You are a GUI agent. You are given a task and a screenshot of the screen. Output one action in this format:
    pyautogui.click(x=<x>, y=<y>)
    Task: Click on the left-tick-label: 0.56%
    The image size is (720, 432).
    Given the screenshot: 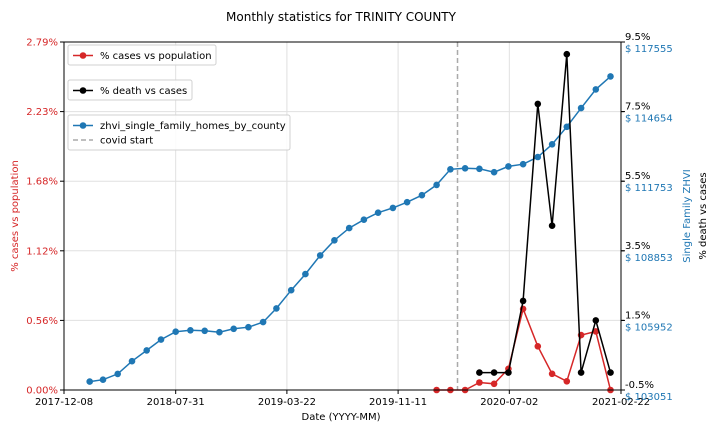 What is the action you would take?
    pyautogui.click(x=42, y=321)
    